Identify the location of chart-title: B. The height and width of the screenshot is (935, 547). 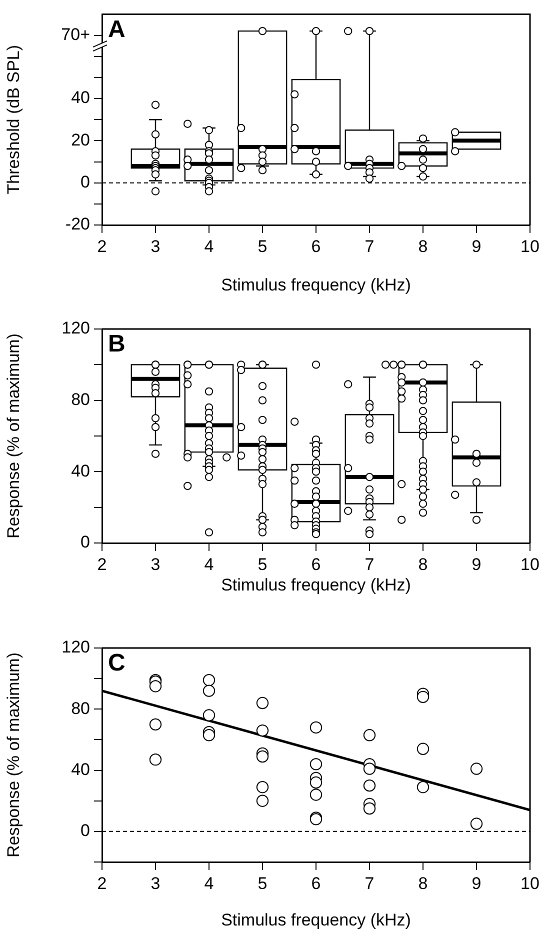
(117, 344).